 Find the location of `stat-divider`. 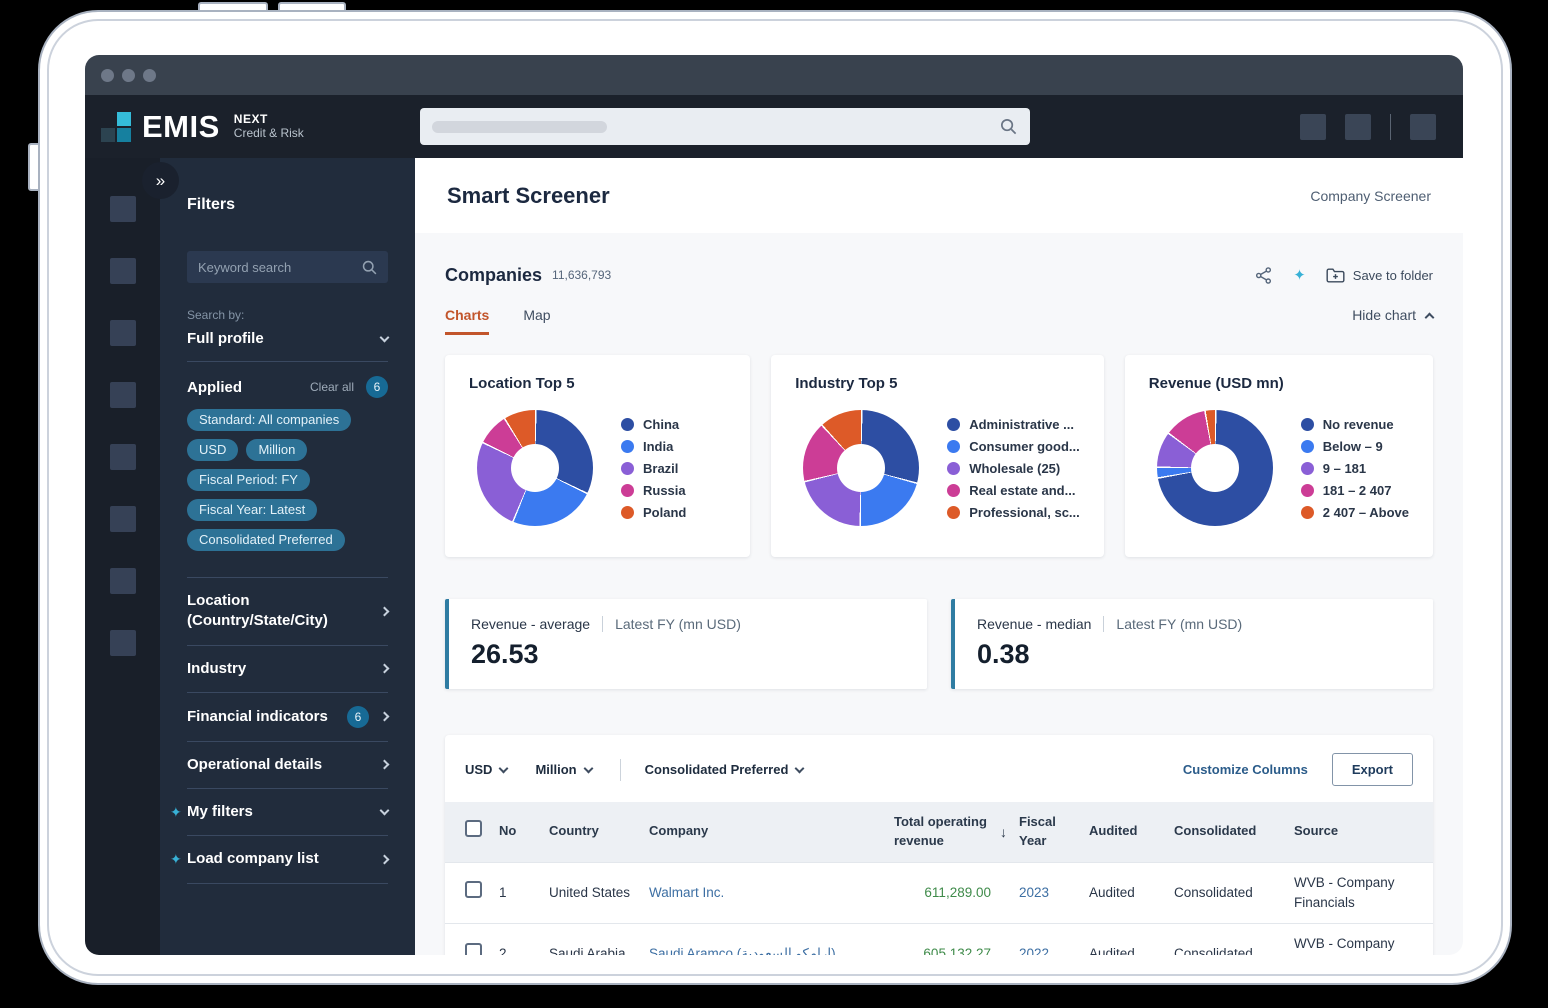

stat-divider is located at coordinates (1104, 624).